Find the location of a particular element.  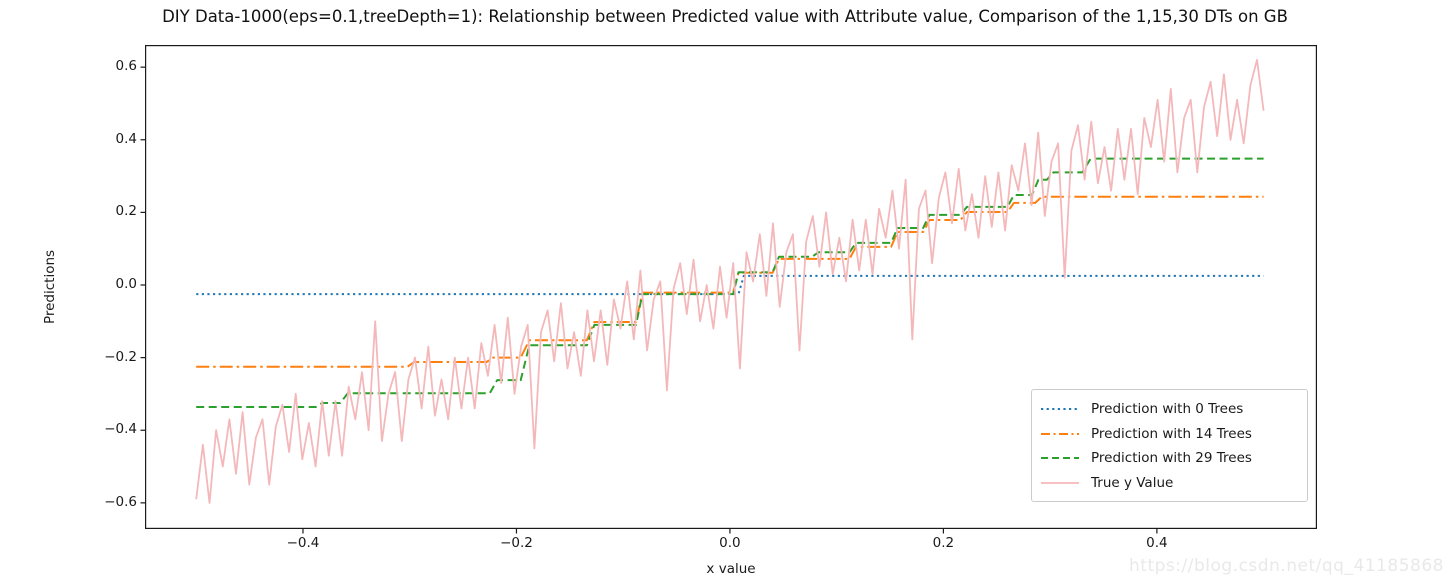

y-tick-label: −0.6 is located at coordinates (120, 501).